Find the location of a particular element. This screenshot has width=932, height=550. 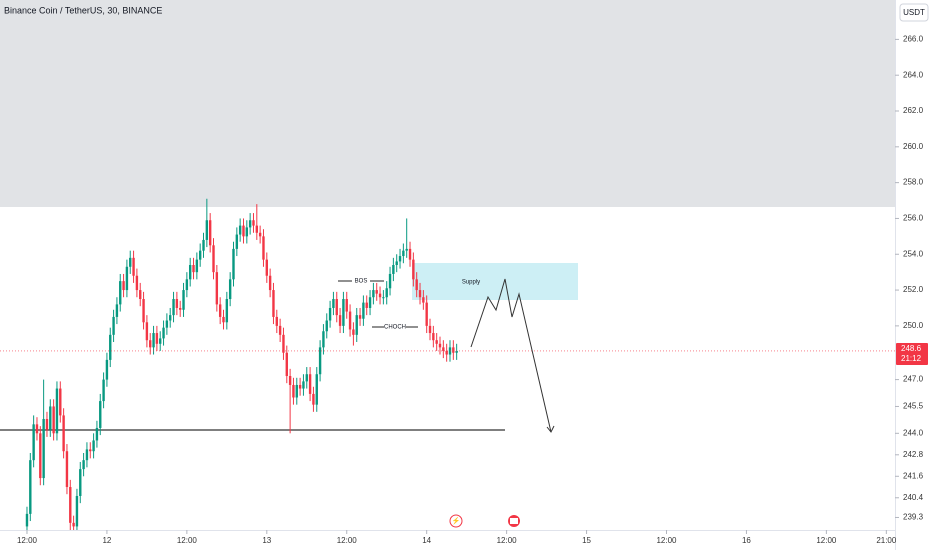

y-tick-label: 245.5 is located at coordinates (913, 406).